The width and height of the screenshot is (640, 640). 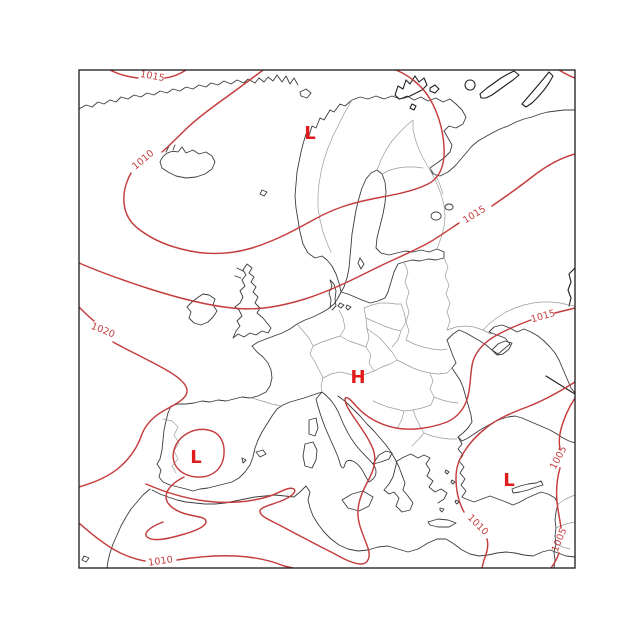 I want to click on coastline-ireland, so click(x=202, y=309).